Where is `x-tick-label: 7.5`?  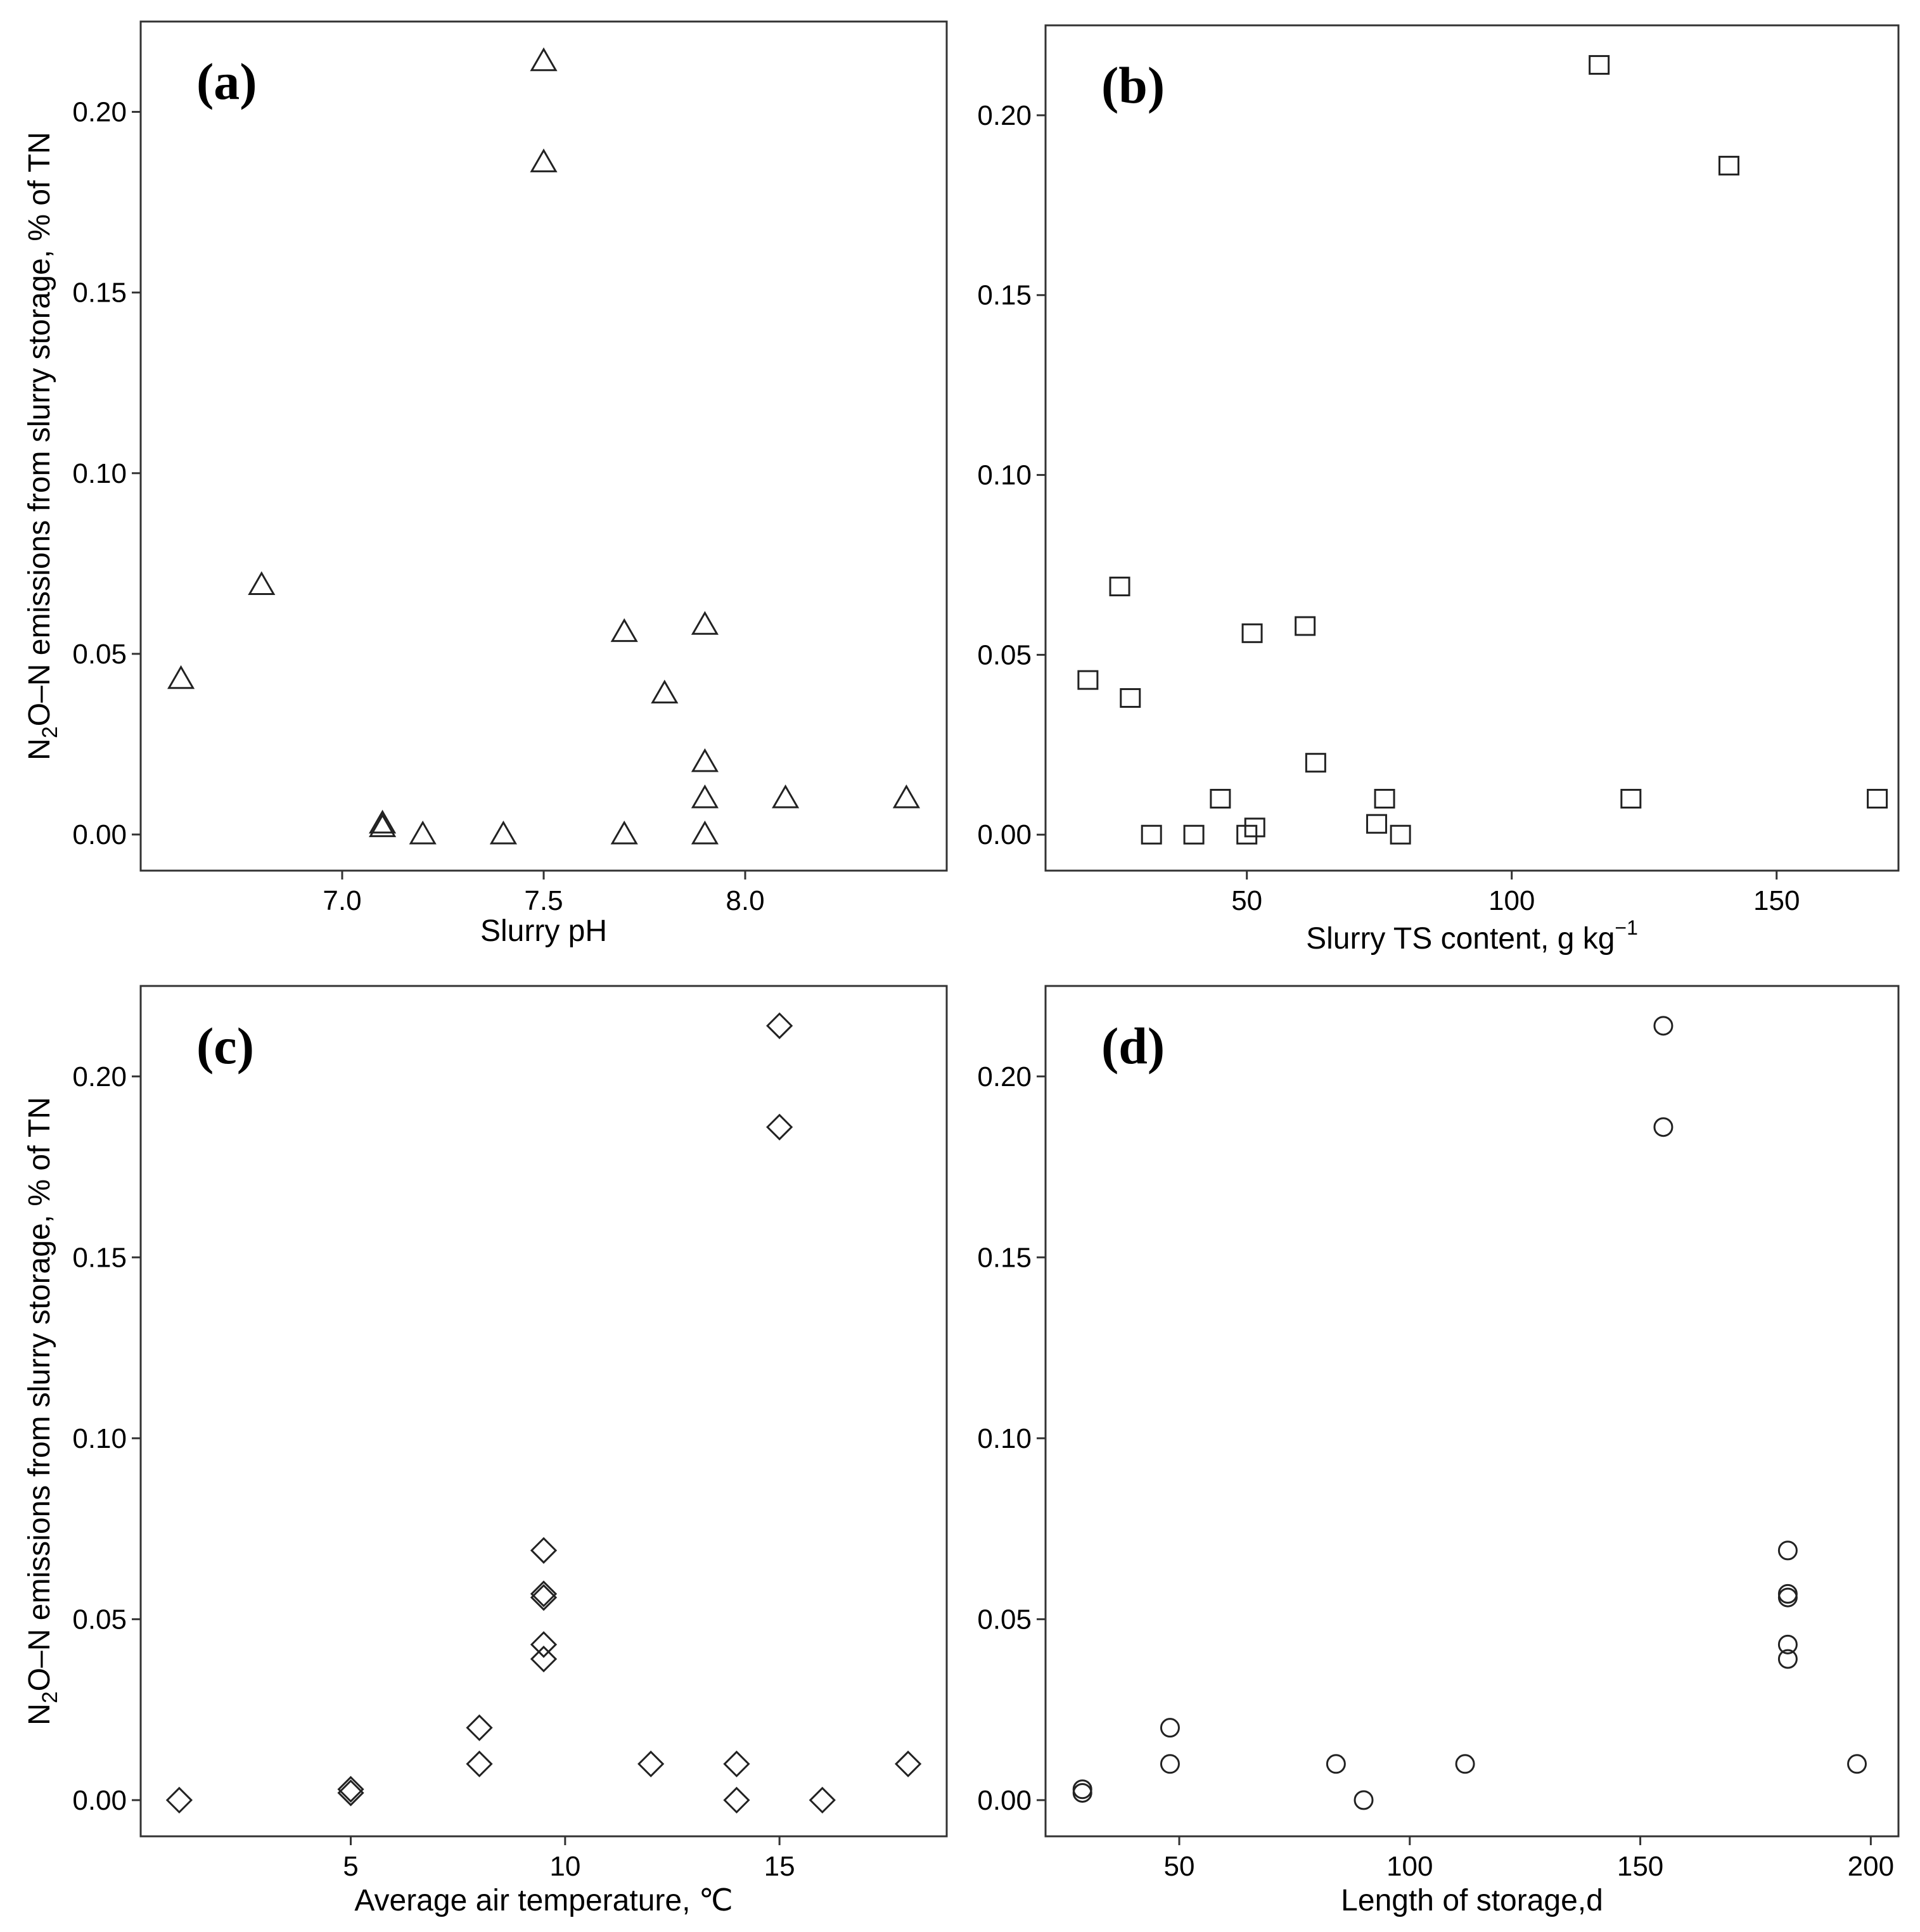 x-tick-label: 7.5 is located at coordinates (543, 900).